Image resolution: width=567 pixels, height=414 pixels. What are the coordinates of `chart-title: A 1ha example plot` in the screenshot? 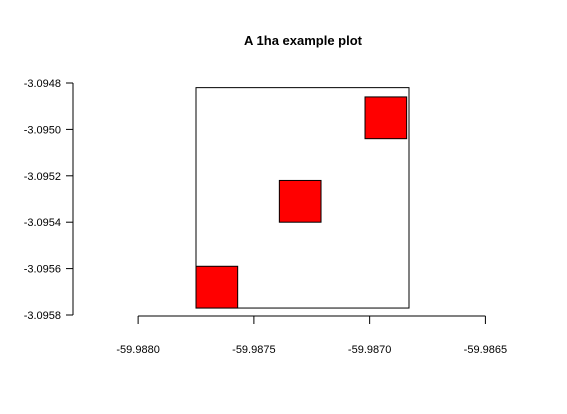 It's located at (303, 40).